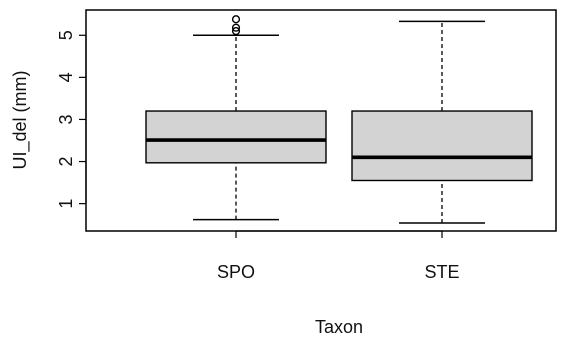 Image resolution: width=563 pixels, height=341 pixels. I want to click on y-tick-label-2: 2, so click(66, 162).